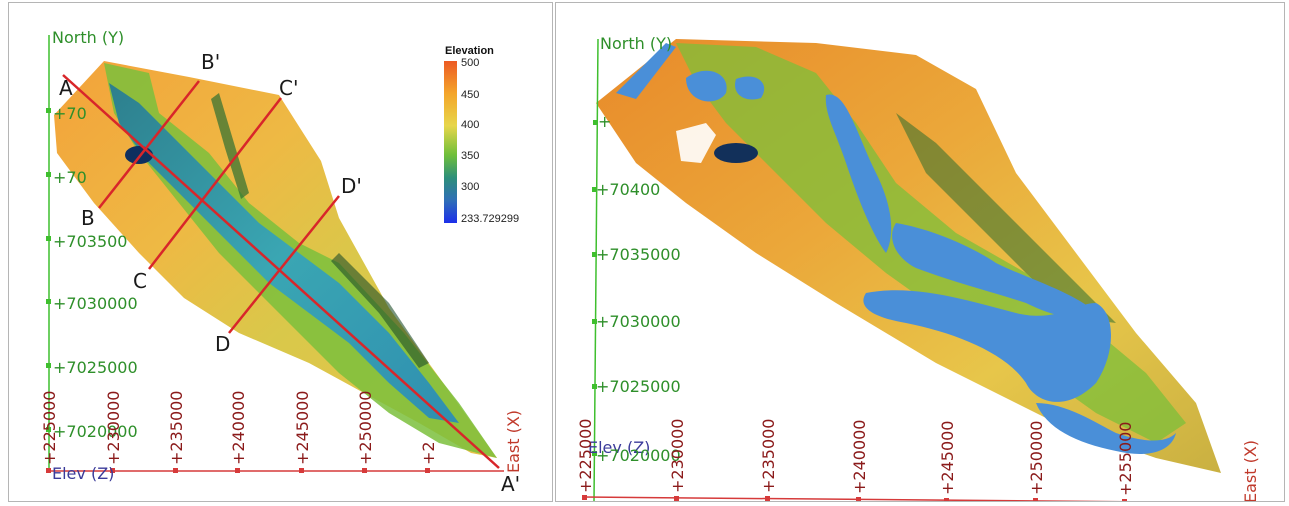 Image resolution: width=1289 pixels, height=506 pixels. What do you see at coordinates (66, 88) in the screenshot?
I see `section-label-a: A` at bounding box center [66, 88].